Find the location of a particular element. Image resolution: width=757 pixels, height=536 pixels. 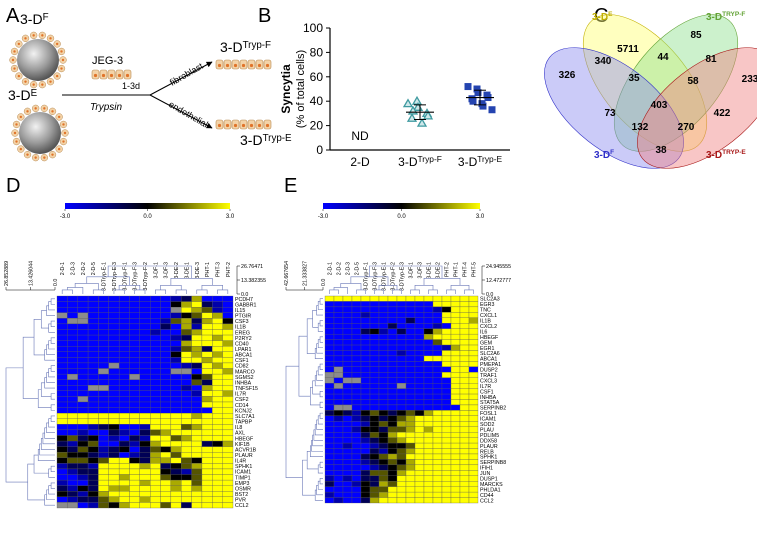

row-label: KIF1B is located at coordinates (242, 445).